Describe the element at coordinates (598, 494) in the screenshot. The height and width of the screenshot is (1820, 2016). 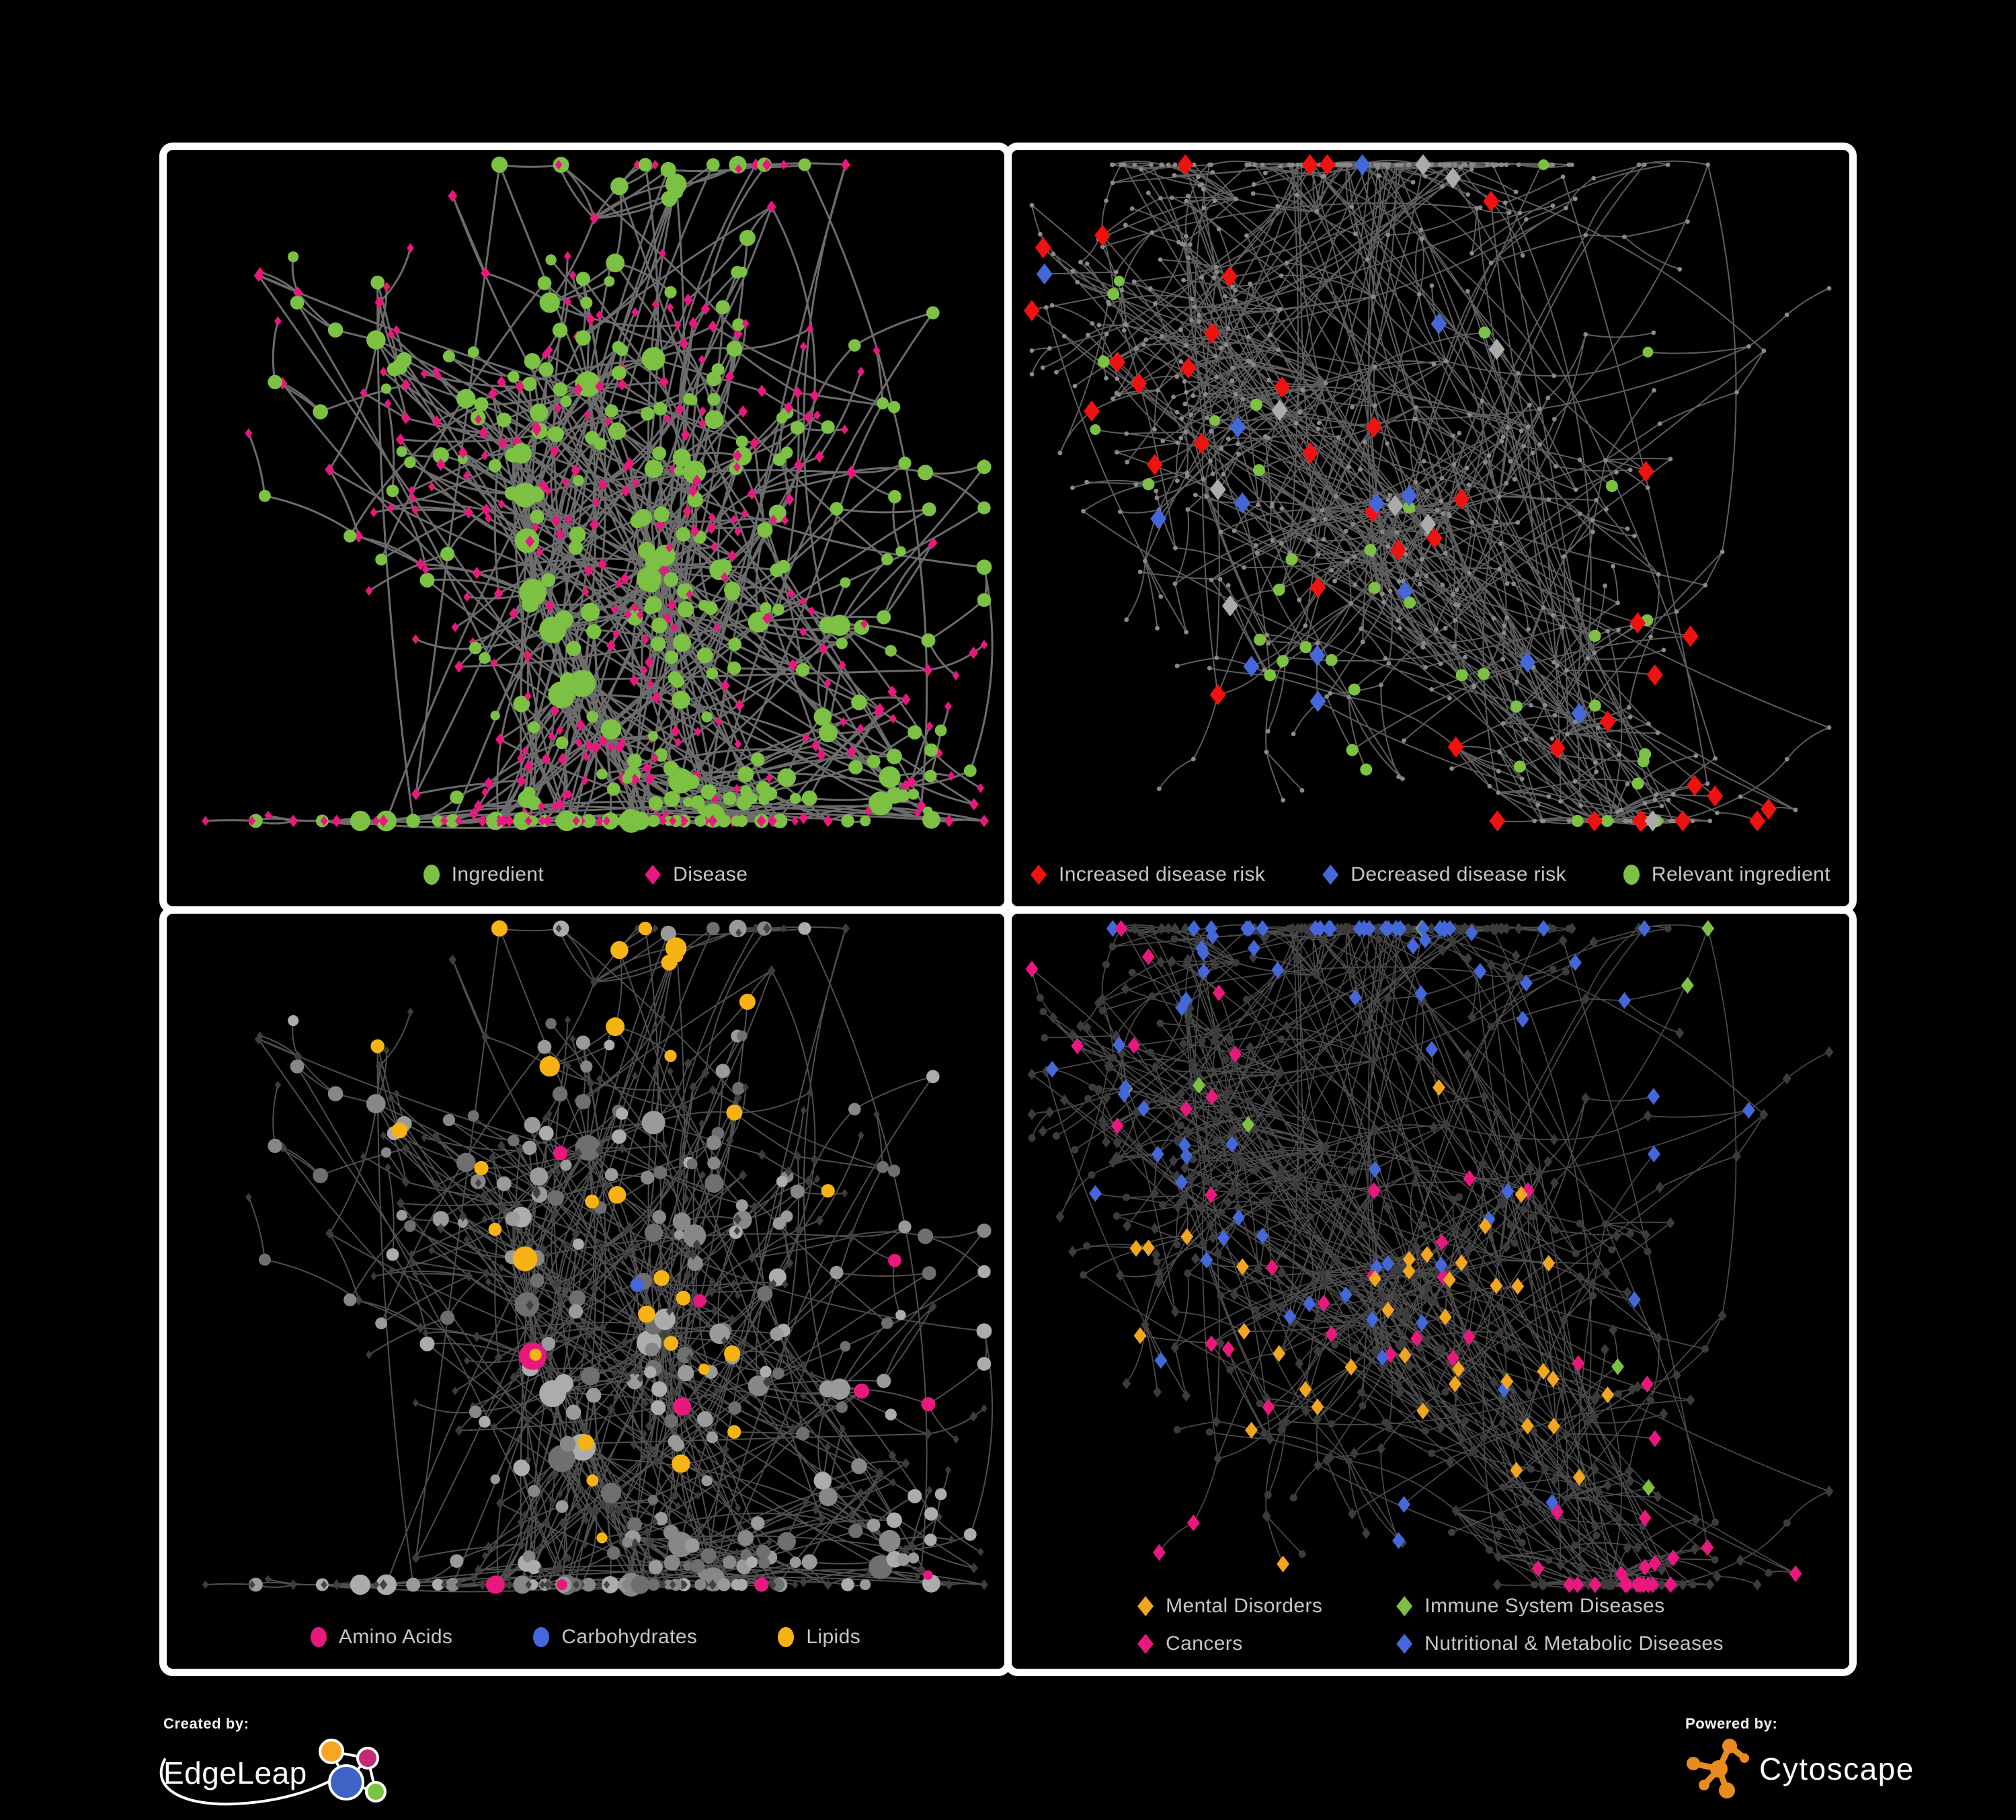
I see `network-graph-ingredient-disease` at that location.